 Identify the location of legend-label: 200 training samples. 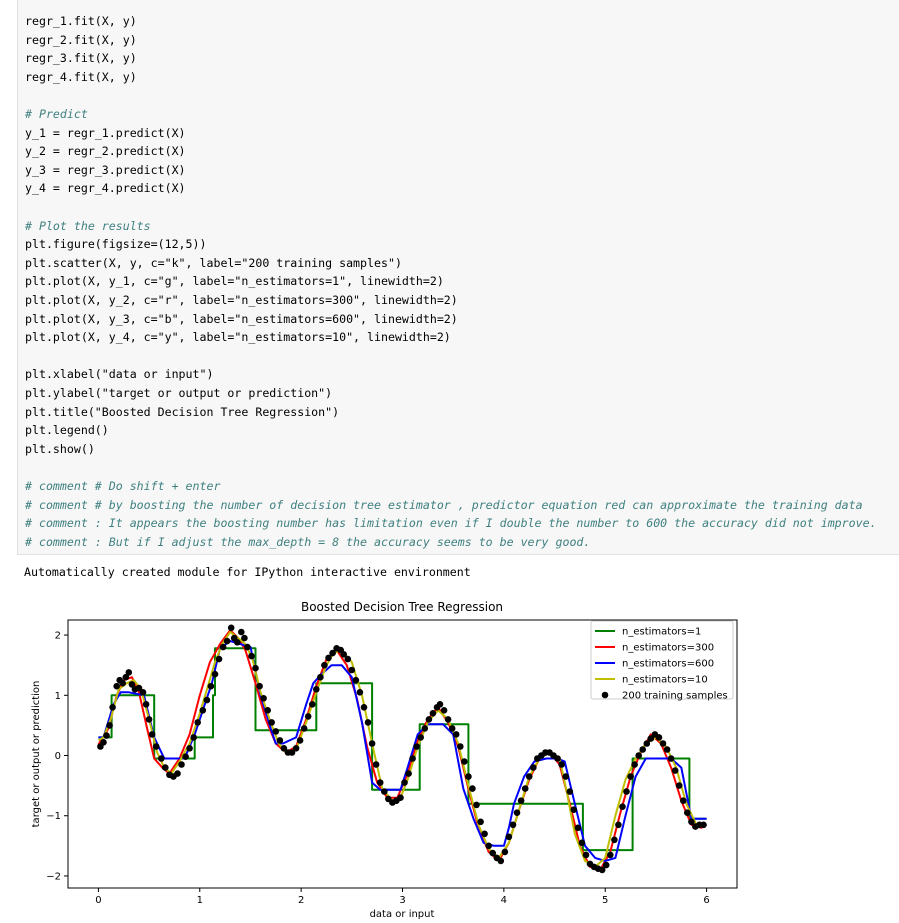
(675, 696).